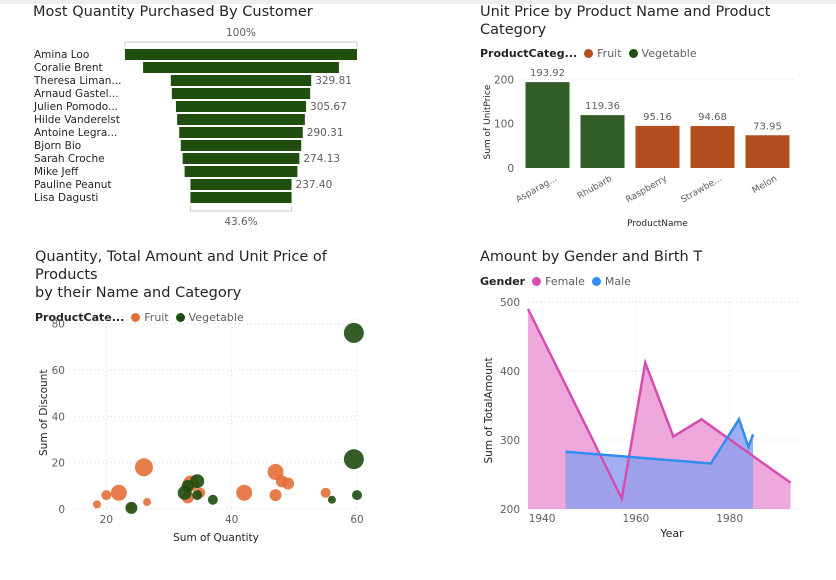  Describe the element at coordinates (58, 464) in the screenshot. I see `y-tick-label: 20` at that location.